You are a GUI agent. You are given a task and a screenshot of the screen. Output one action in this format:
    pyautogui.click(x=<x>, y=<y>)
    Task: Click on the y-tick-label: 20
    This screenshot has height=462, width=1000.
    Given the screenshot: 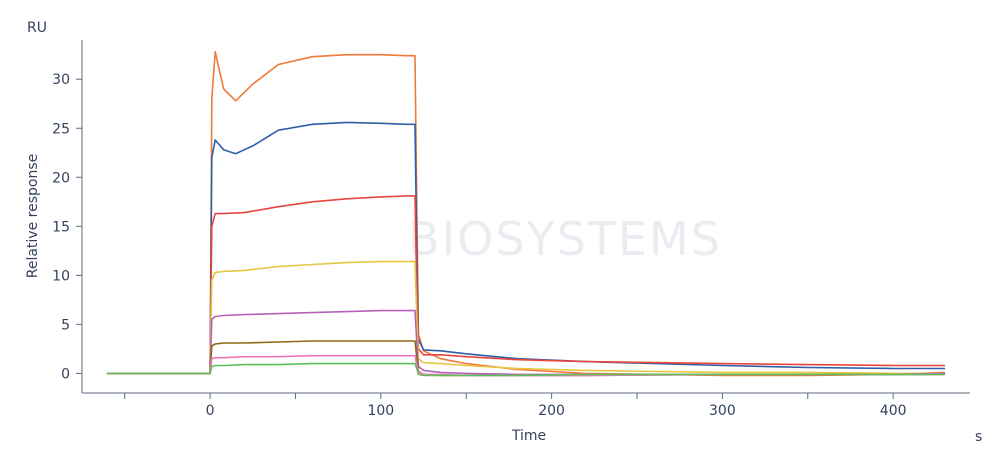 What is the action you would take?
    pyautogui.click(x=61, y=178)
    